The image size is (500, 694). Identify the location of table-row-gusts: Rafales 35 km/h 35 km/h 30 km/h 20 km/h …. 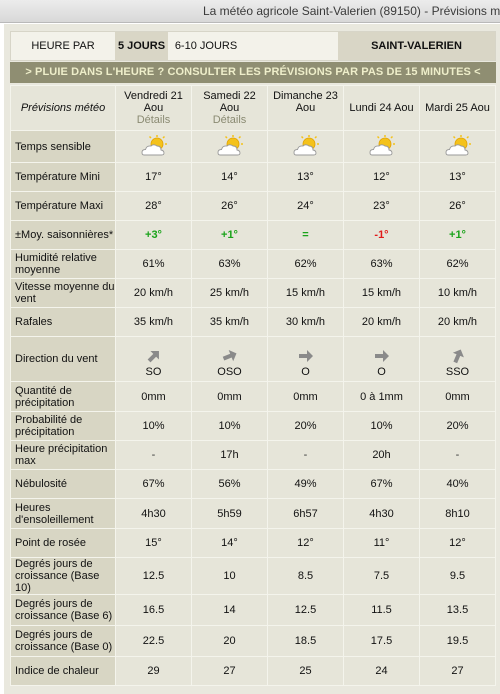
(253, 322).